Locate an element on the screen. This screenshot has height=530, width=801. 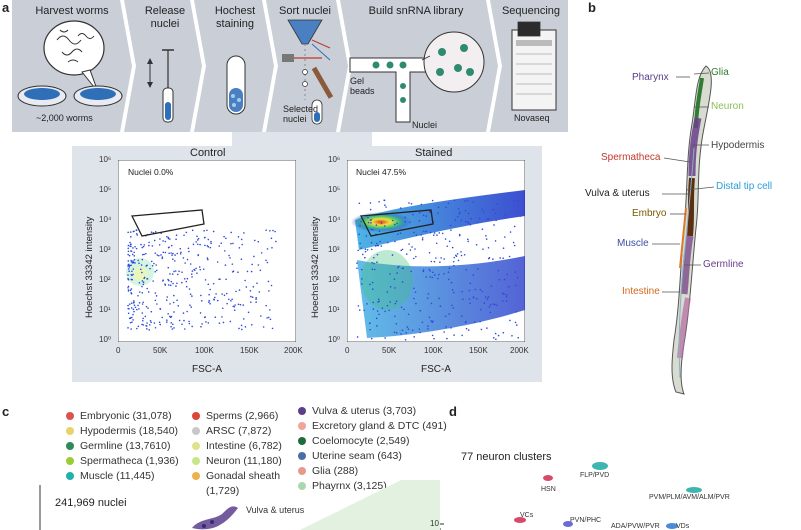
stained-tube-icon is located at coordinates (236, 85).